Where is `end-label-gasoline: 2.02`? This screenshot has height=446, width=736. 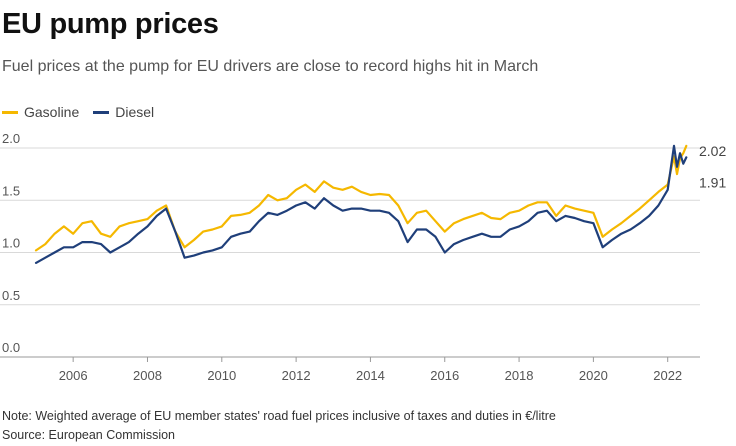
end-label-gasoline: 2.02 is located at coordinates (712, 151).